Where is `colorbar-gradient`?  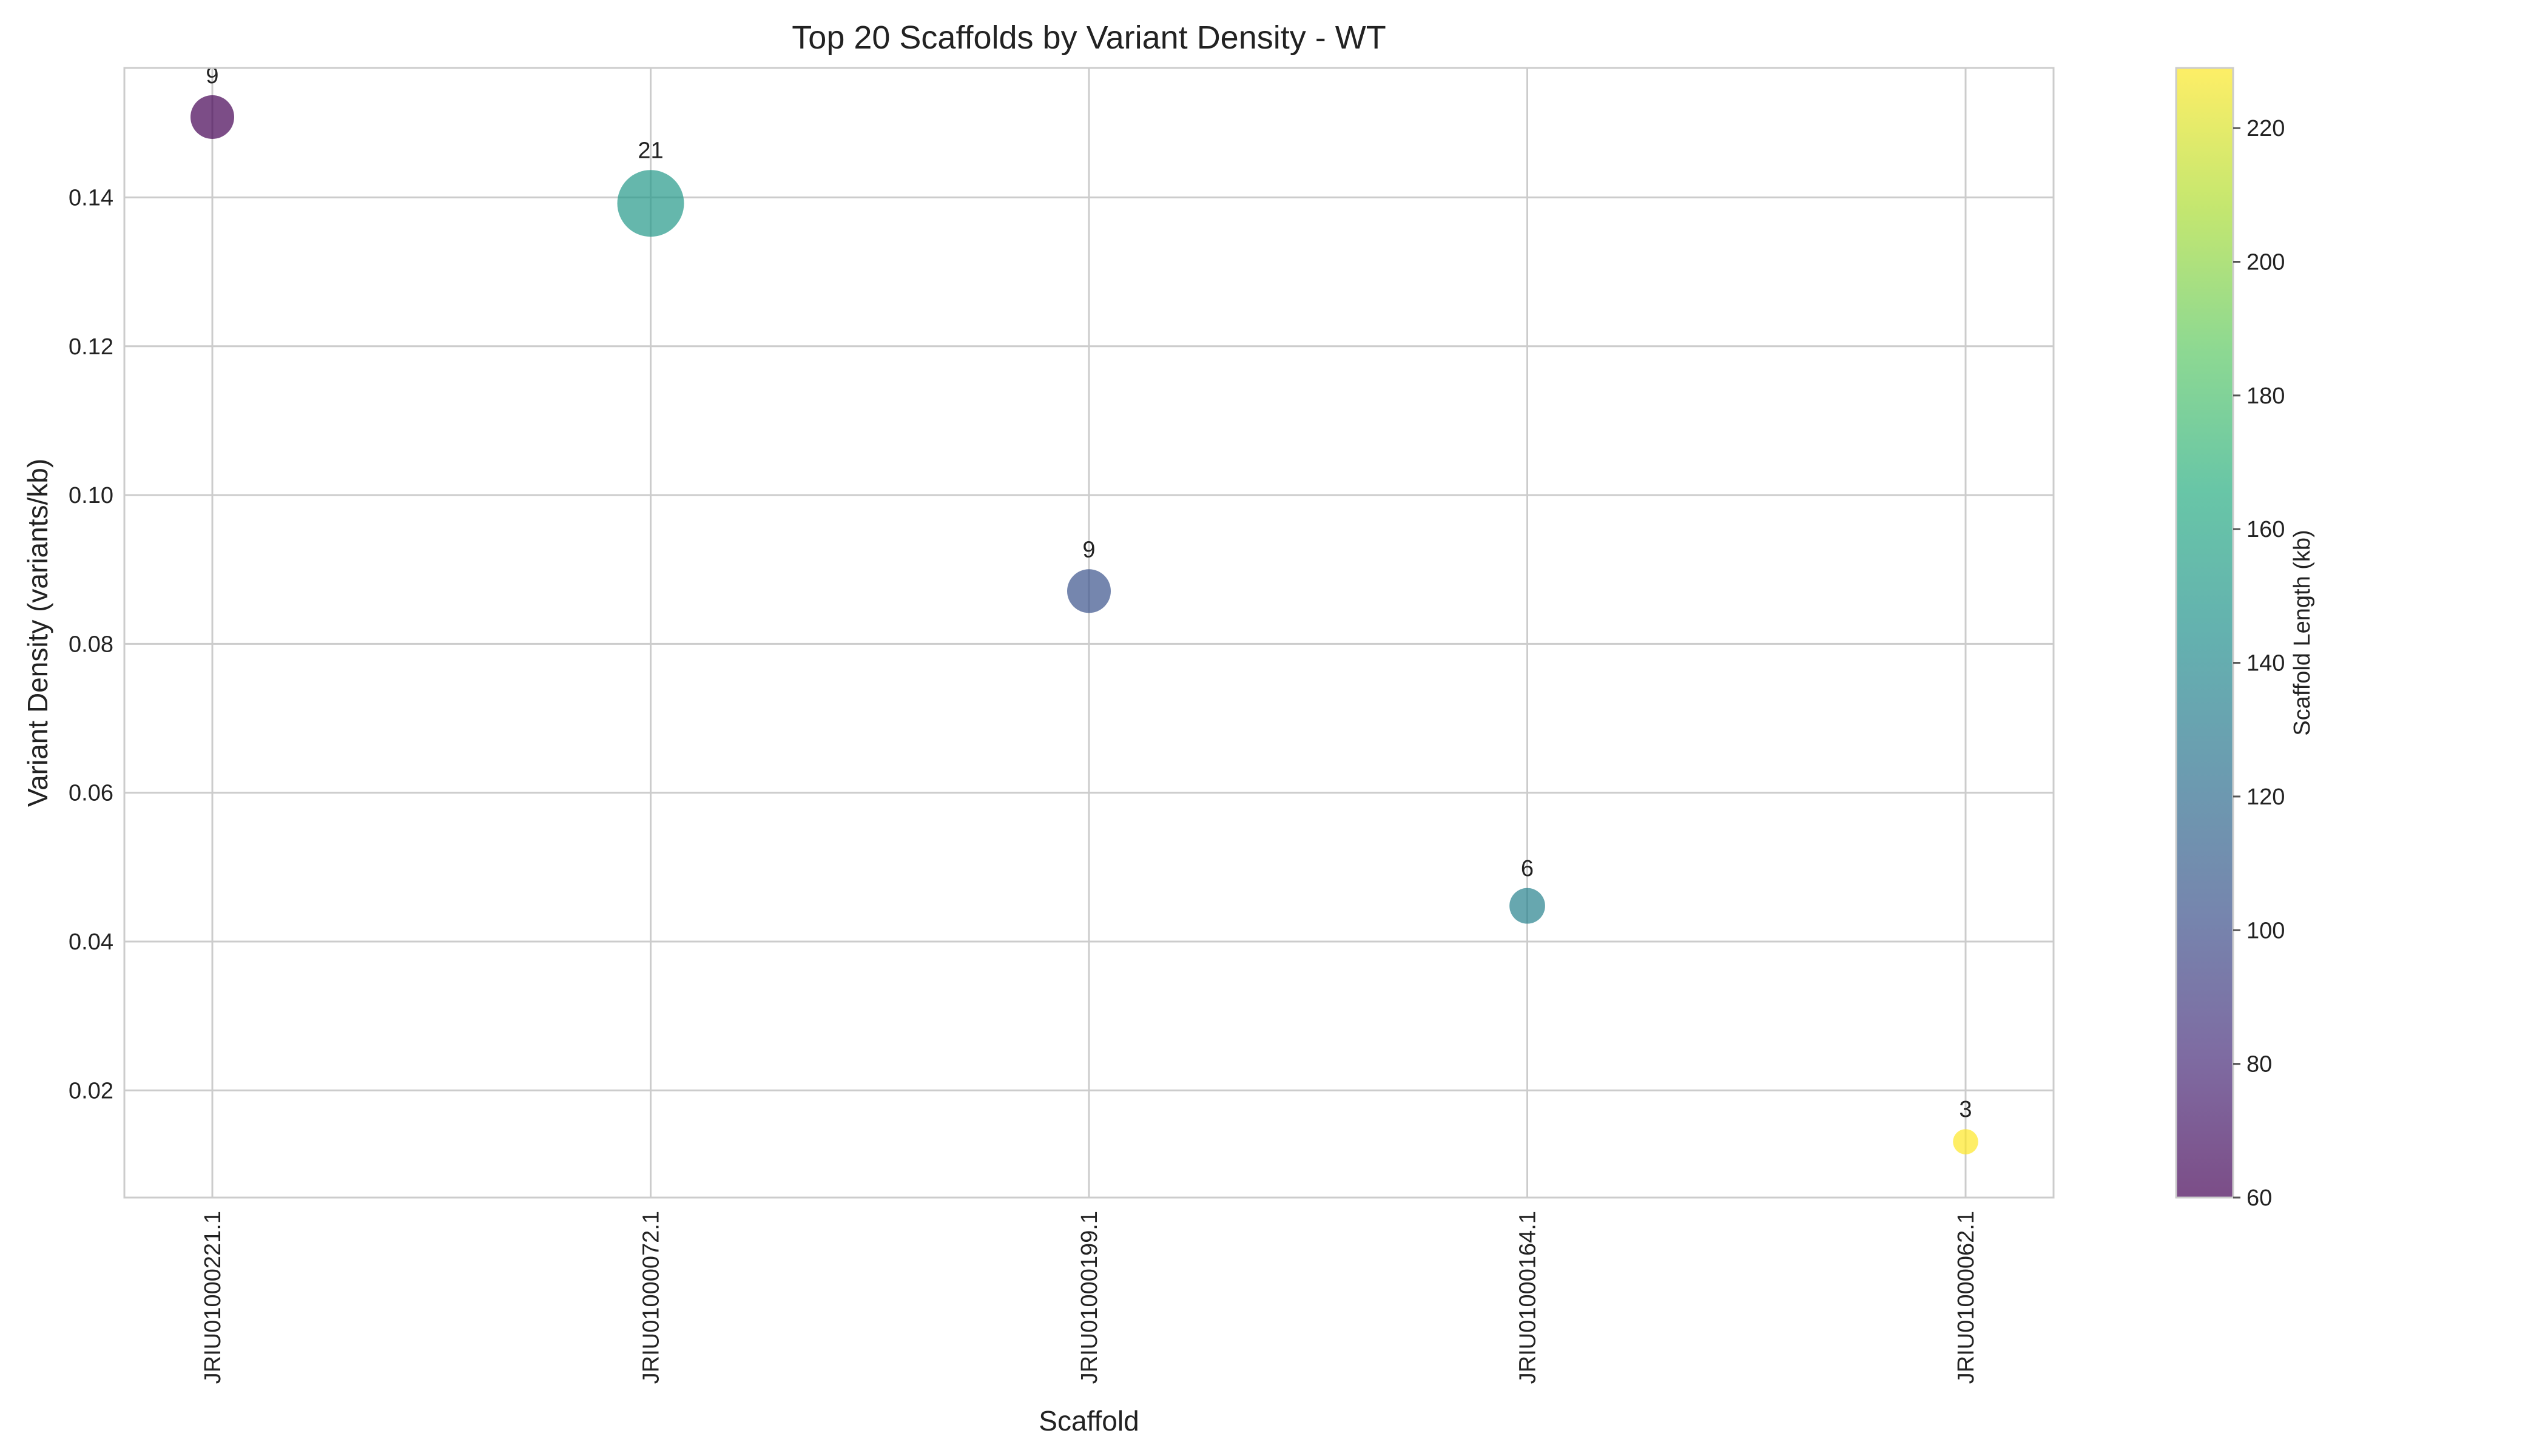 colorbar-gradient is located at coordinates (2204, 633).